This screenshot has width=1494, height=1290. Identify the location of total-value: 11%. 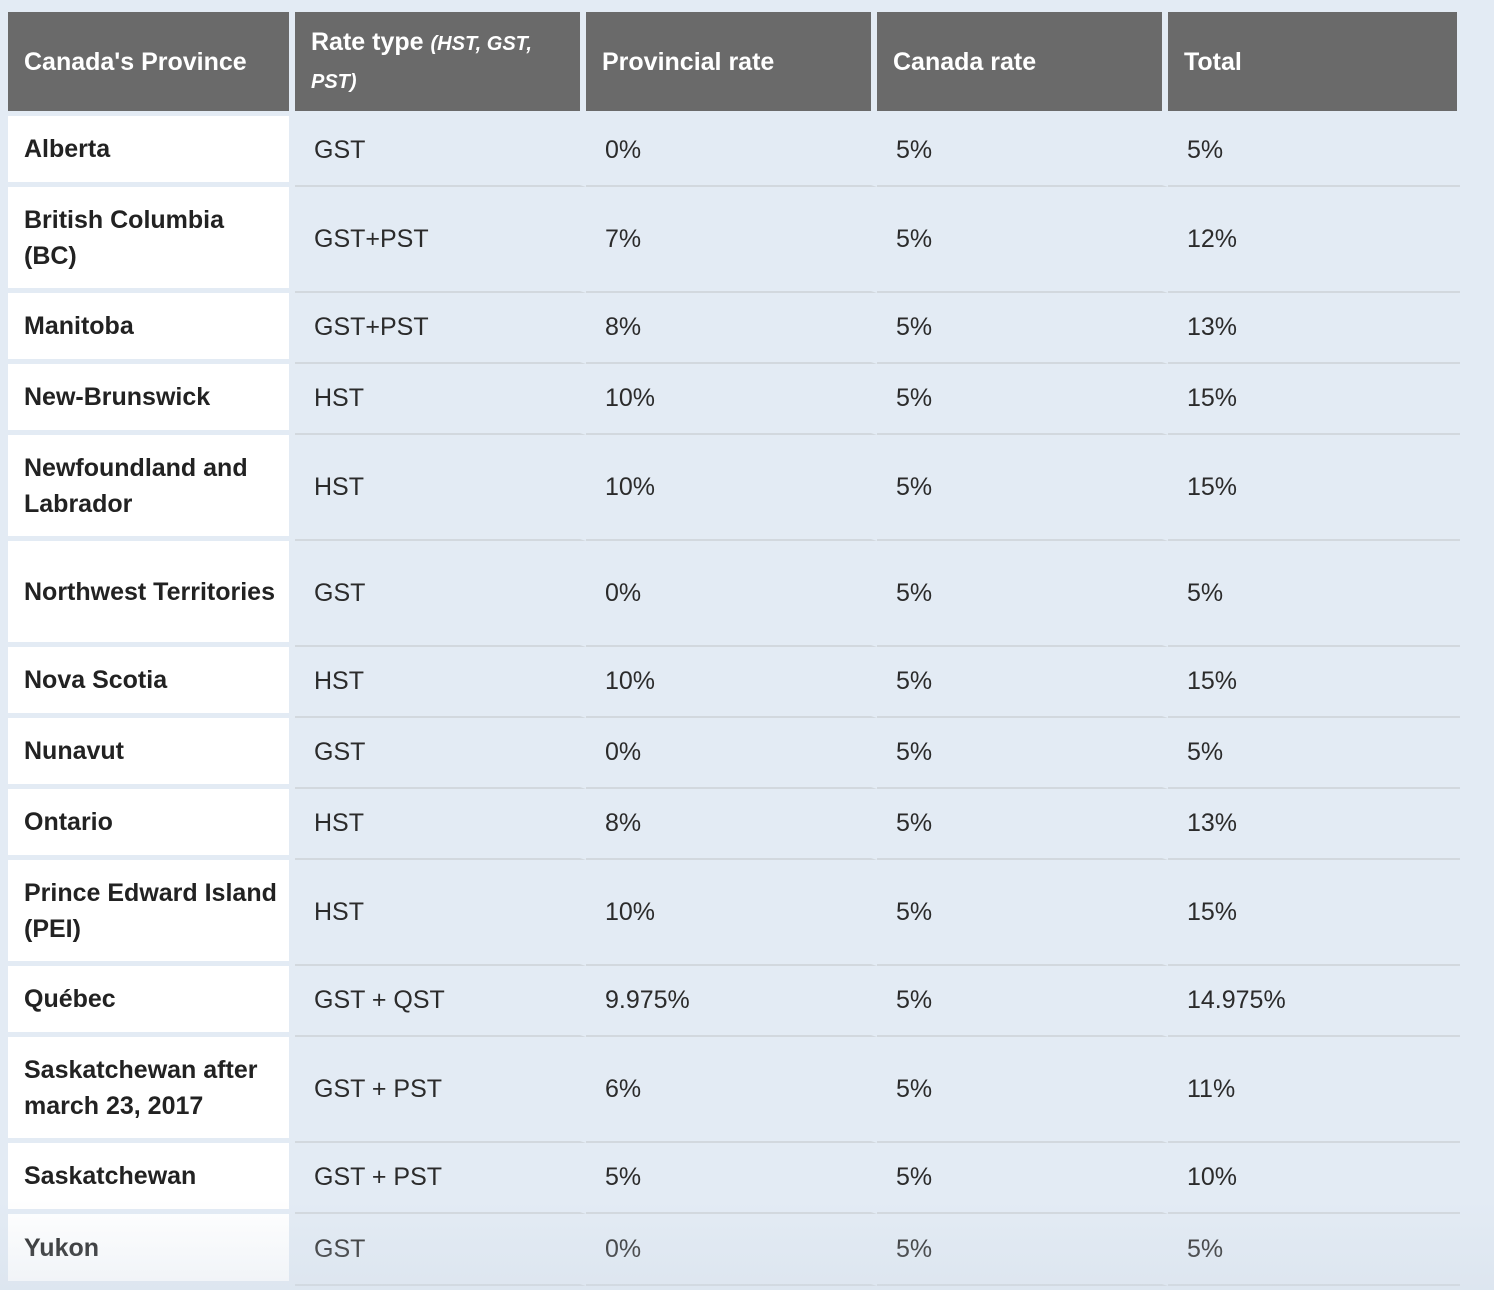
(1211, 1088).